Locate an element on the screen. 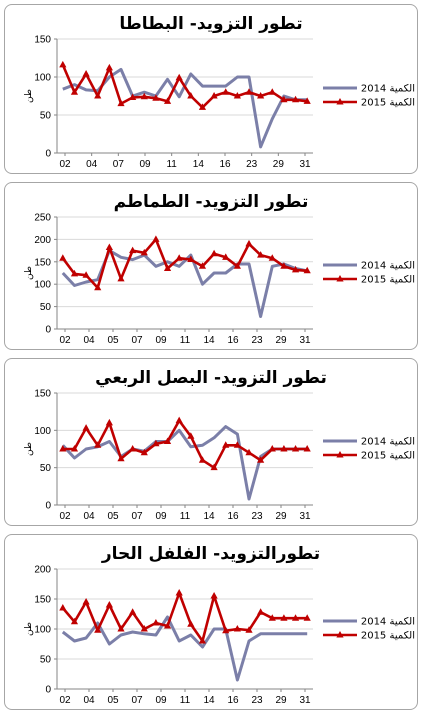 The height and width of the screenshot is (716, 423). y-tick-label: 250 is located at coordinates (42, 218).